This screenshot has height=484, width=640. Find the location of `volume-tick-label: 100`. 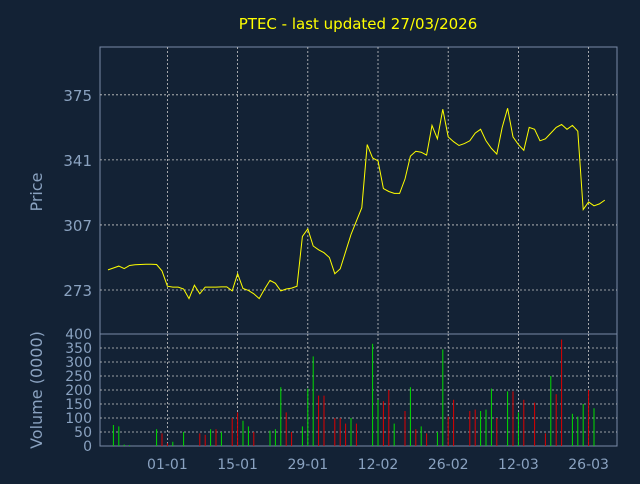

volume-tick-label: 100 is located at coordinates (78, 419).